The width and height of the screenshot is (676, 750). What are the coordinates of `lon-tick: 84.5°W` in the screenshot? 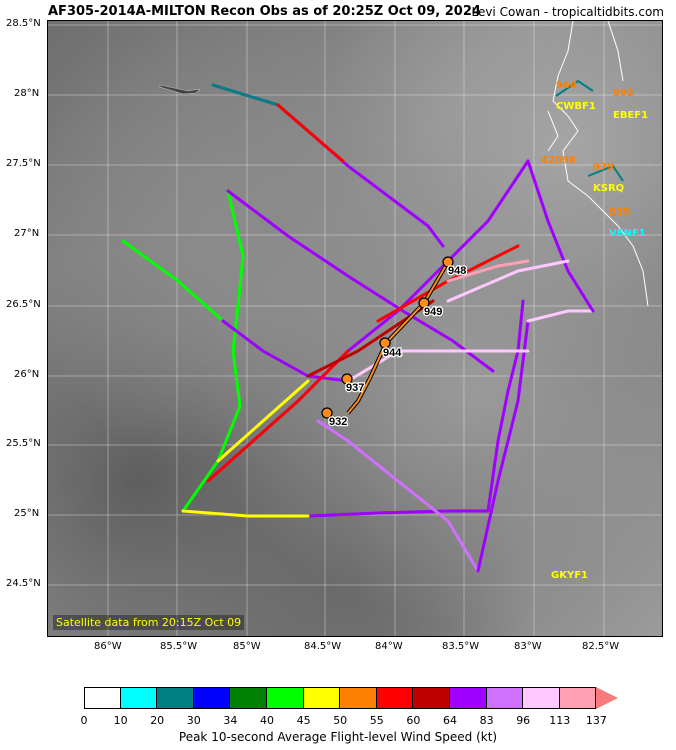 It's located at (323, 646).